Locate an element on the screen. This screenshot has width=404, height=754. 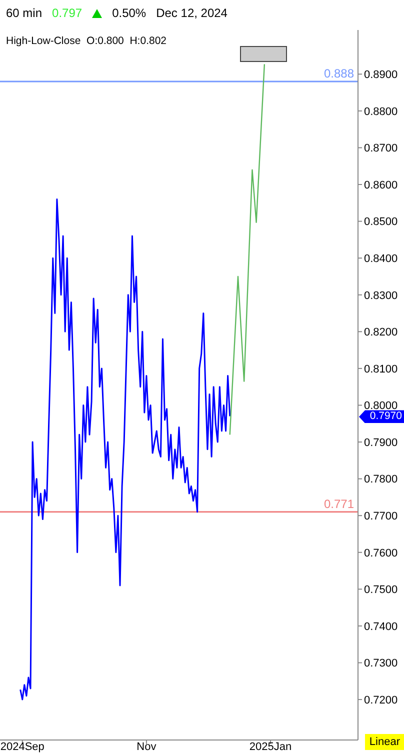
y-tick-label: 0.8700 is located at coordinates (381, 148).